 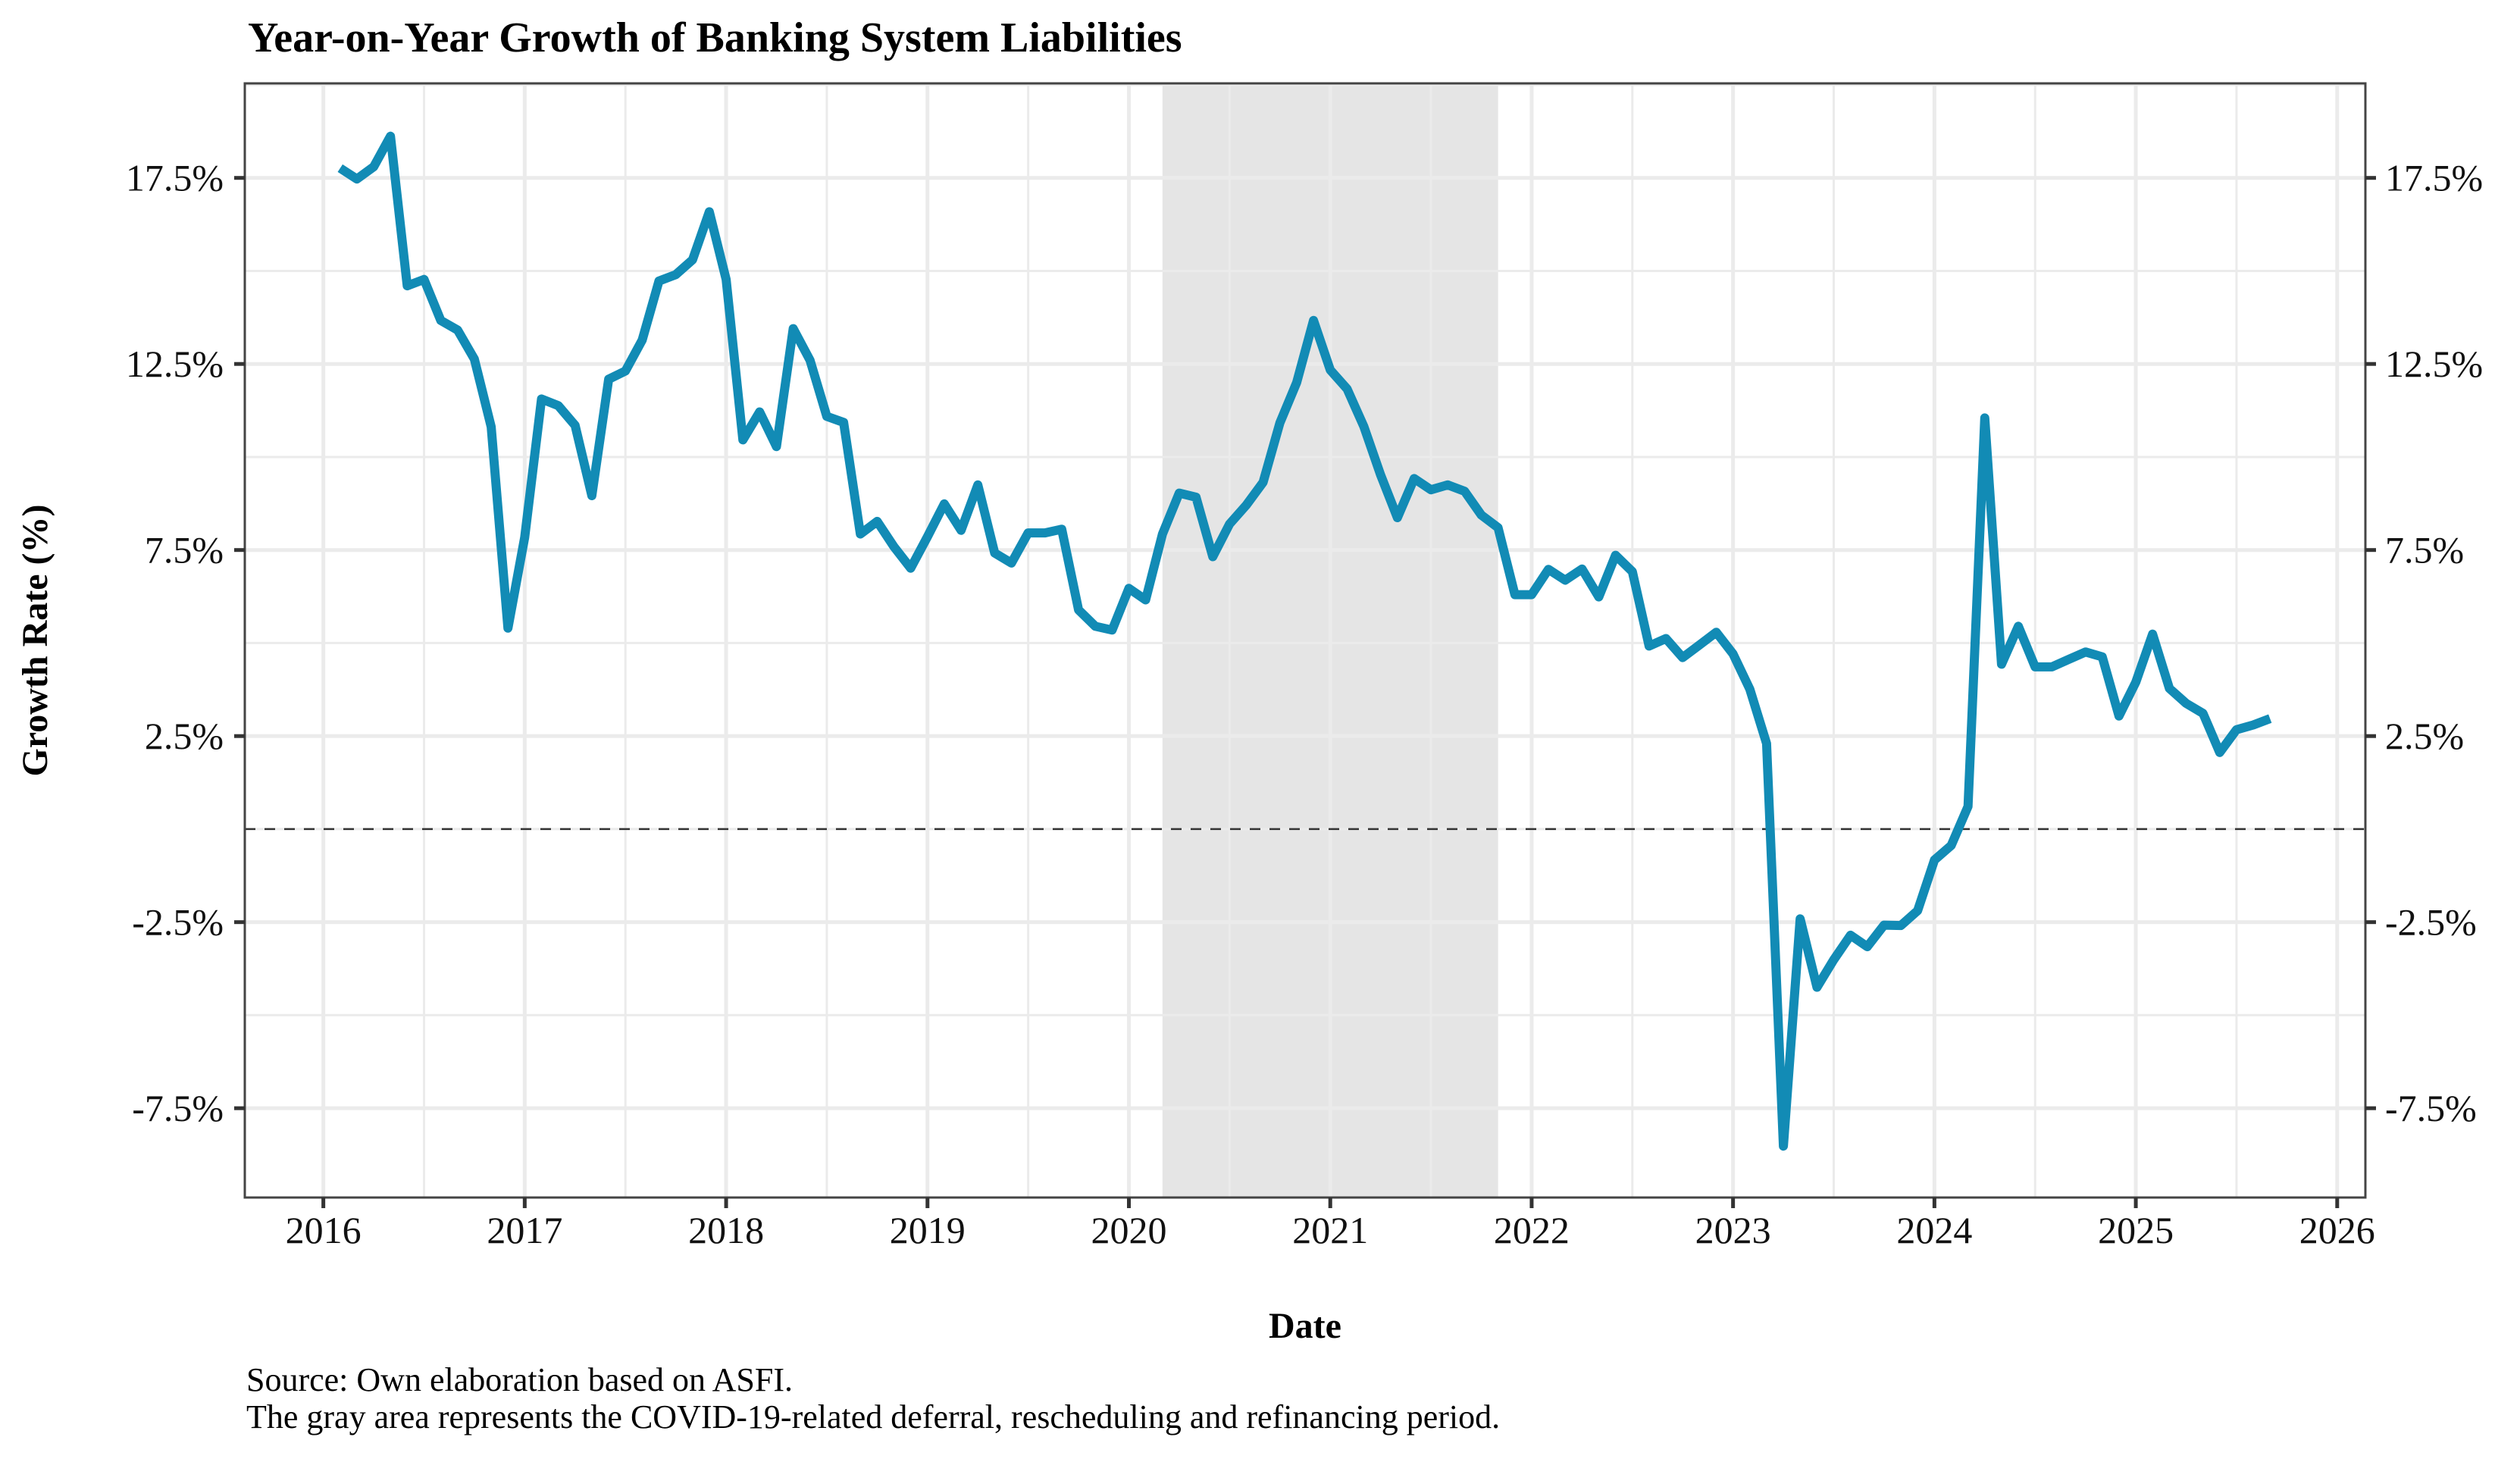 I want to click on y-tick-label-right: 7.5%, so click(x=2424, y=550).